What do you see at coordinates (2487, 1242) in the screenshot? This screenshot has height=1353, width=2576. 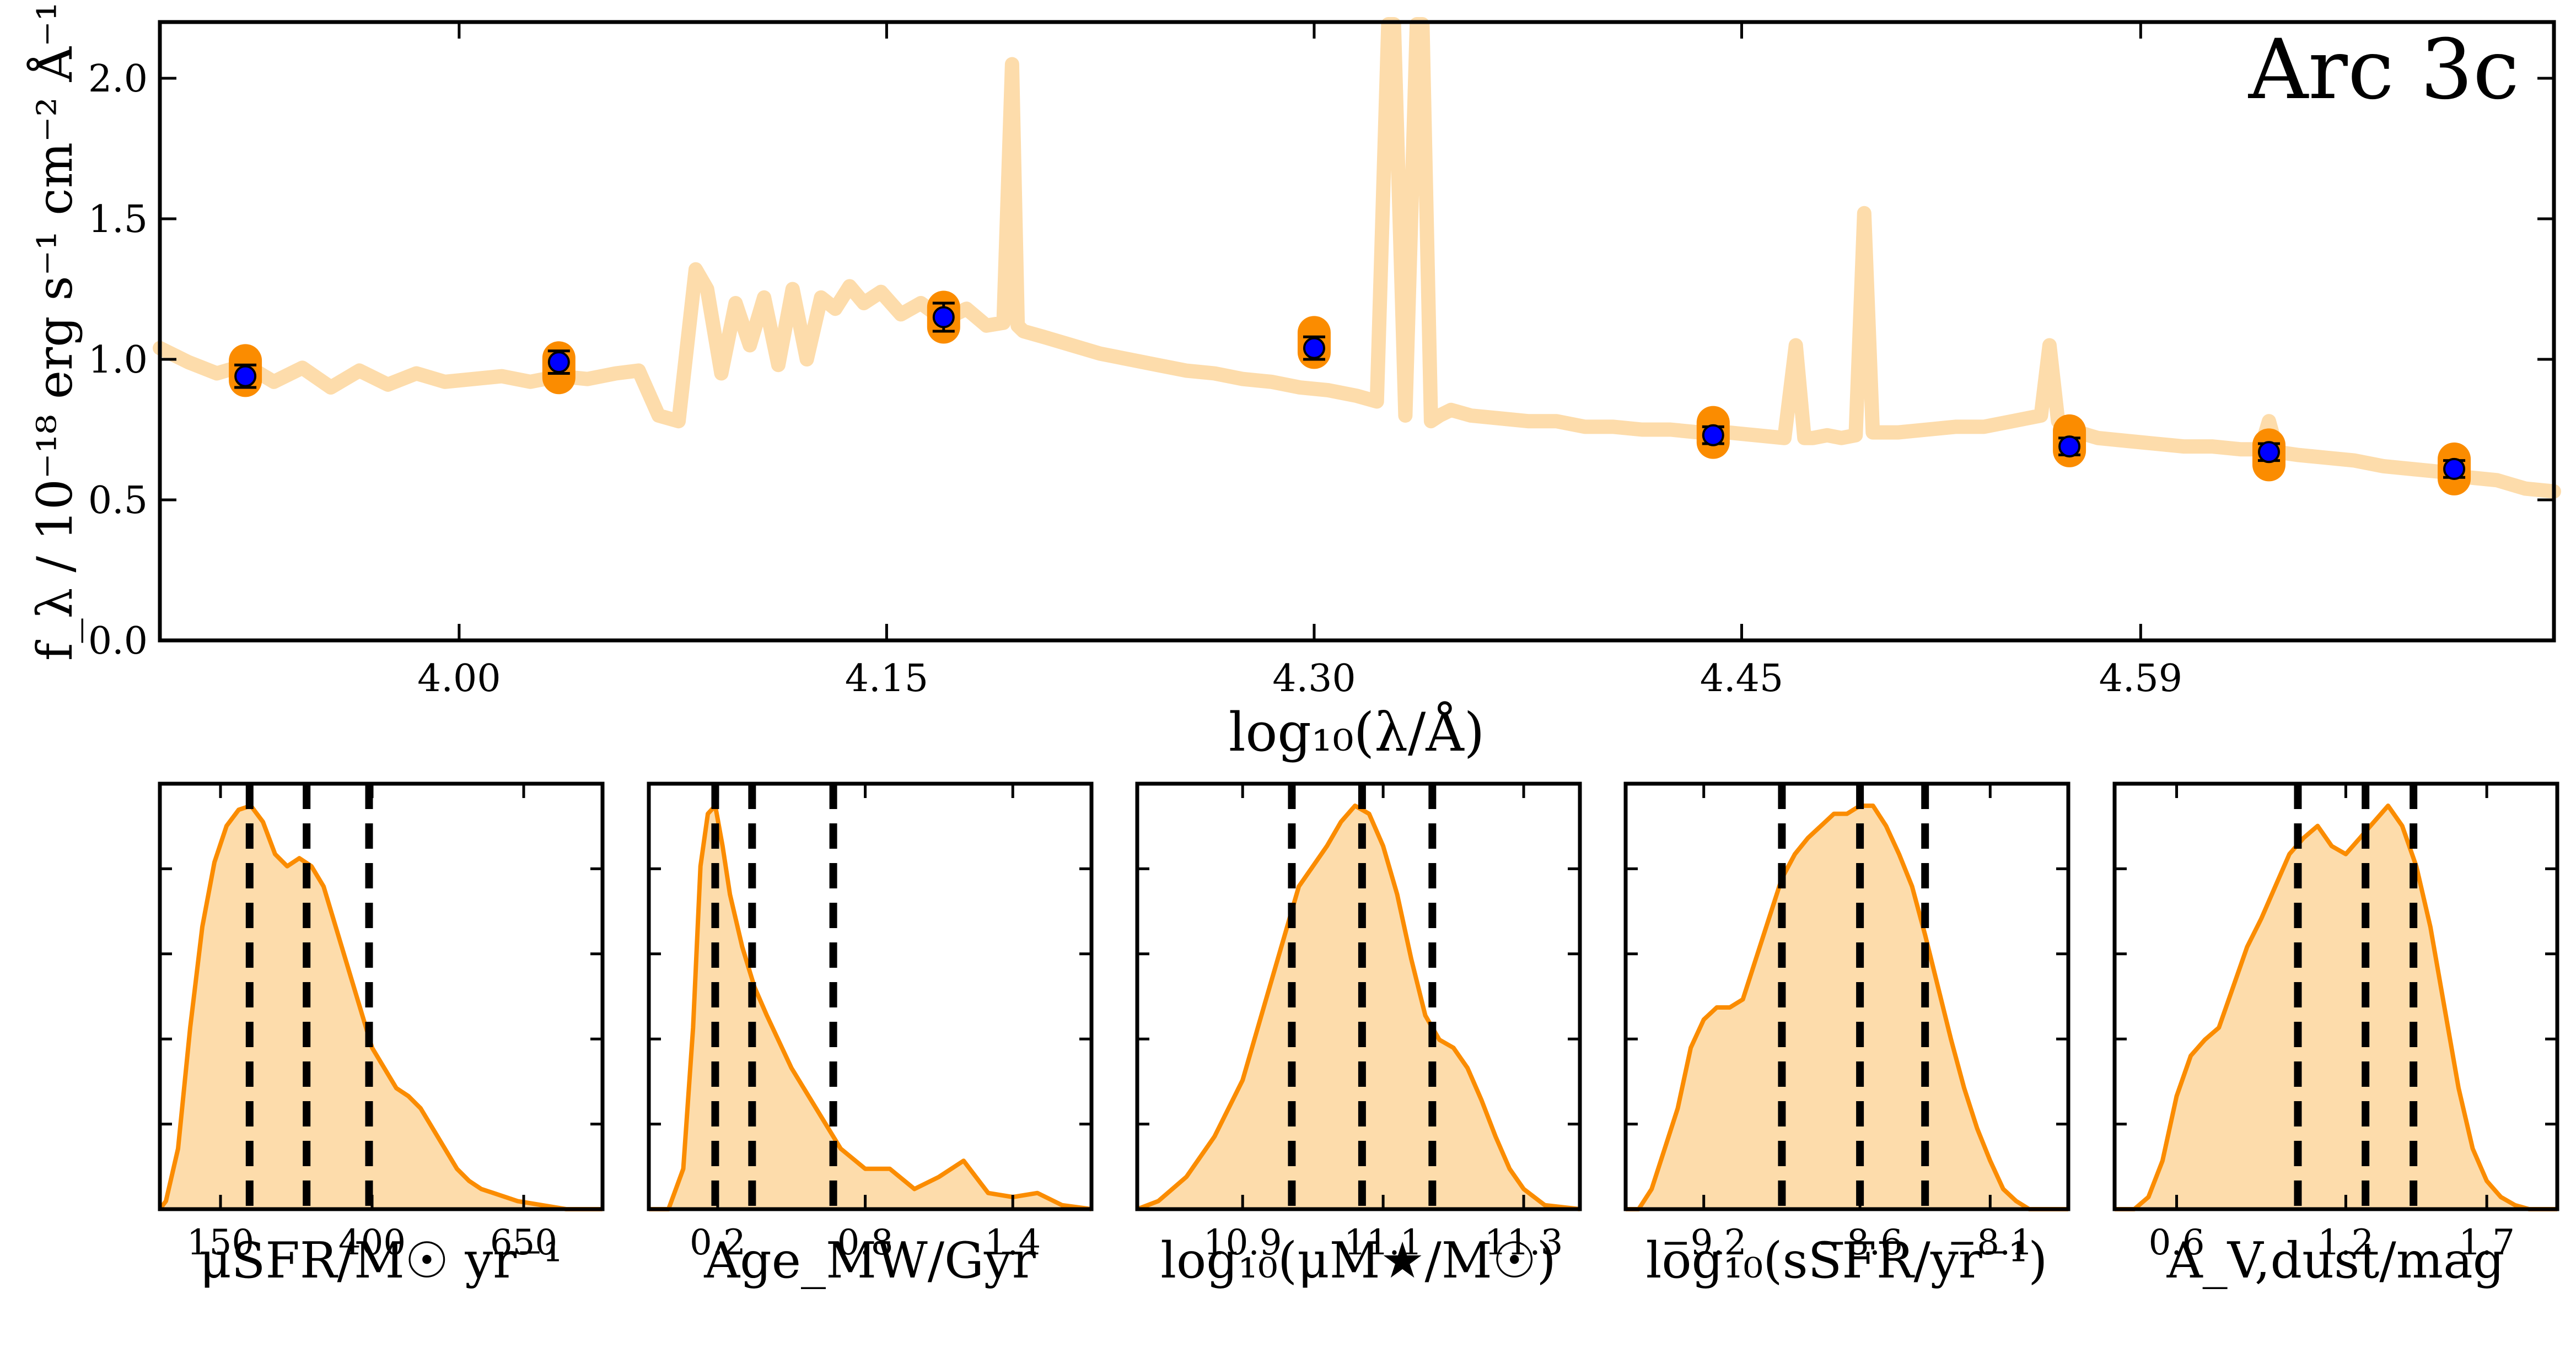 I see `x-tick-label: 1.7` at bounding box center [2487, 1242].